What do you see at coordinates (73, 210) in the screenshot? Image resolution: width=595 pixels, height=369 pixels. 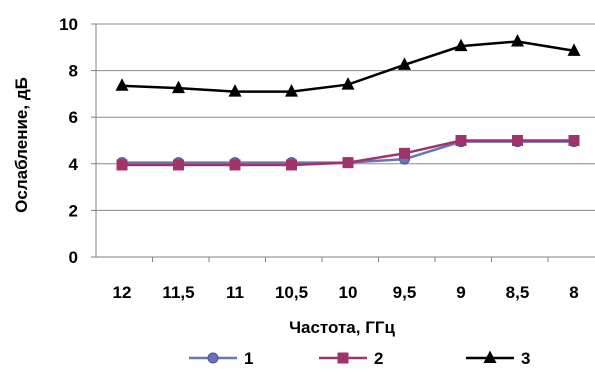 I see `y-tick-label: 2` at bounding box center [73, 210].